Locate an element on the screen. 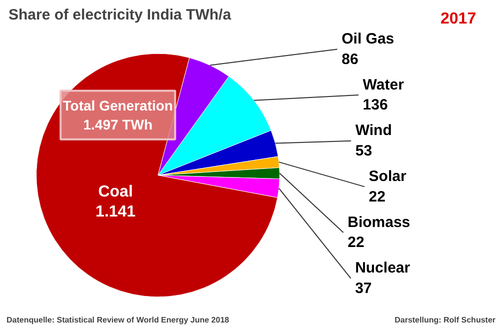  data-label: 86 is located at coordinates (350, 59).